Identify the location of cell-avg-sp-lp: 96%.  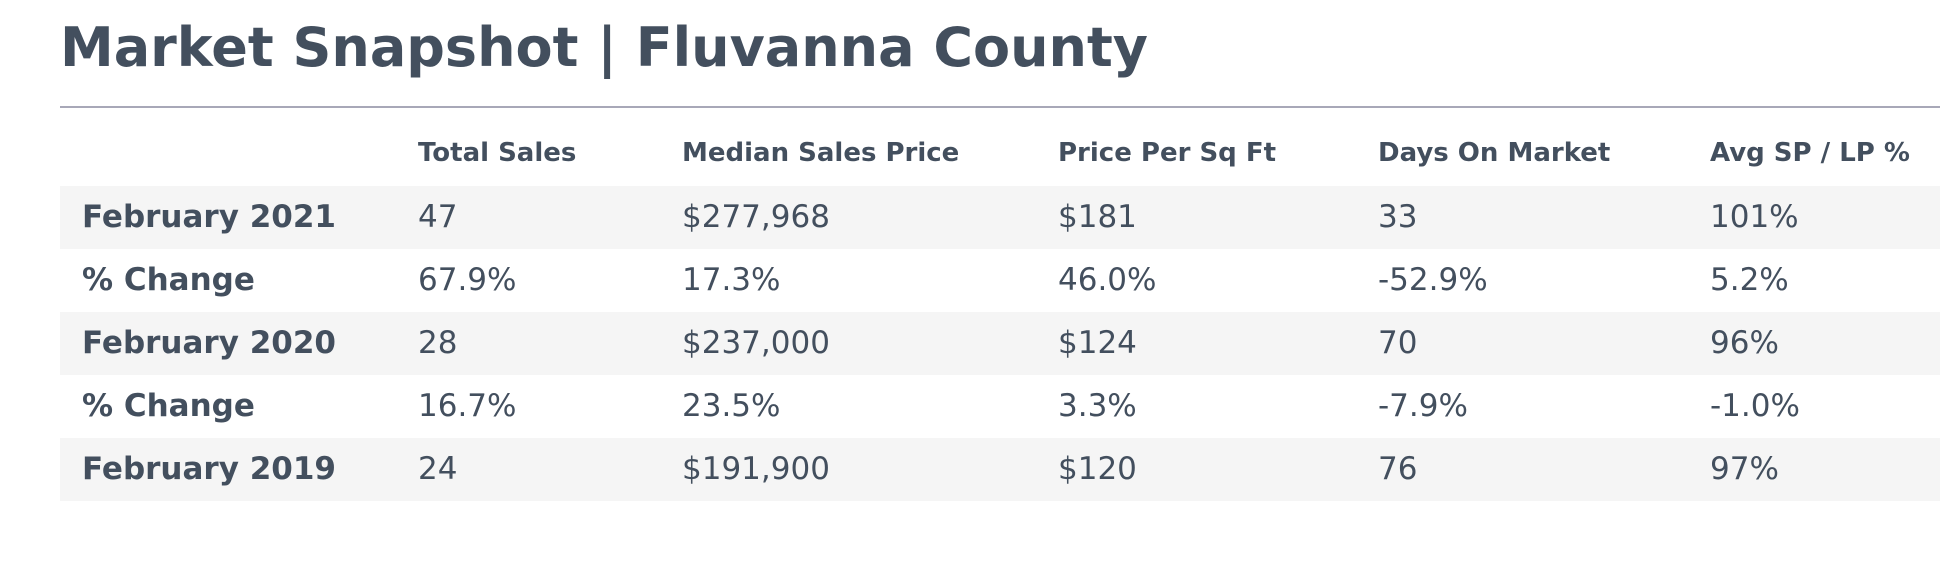
(1744, 343).